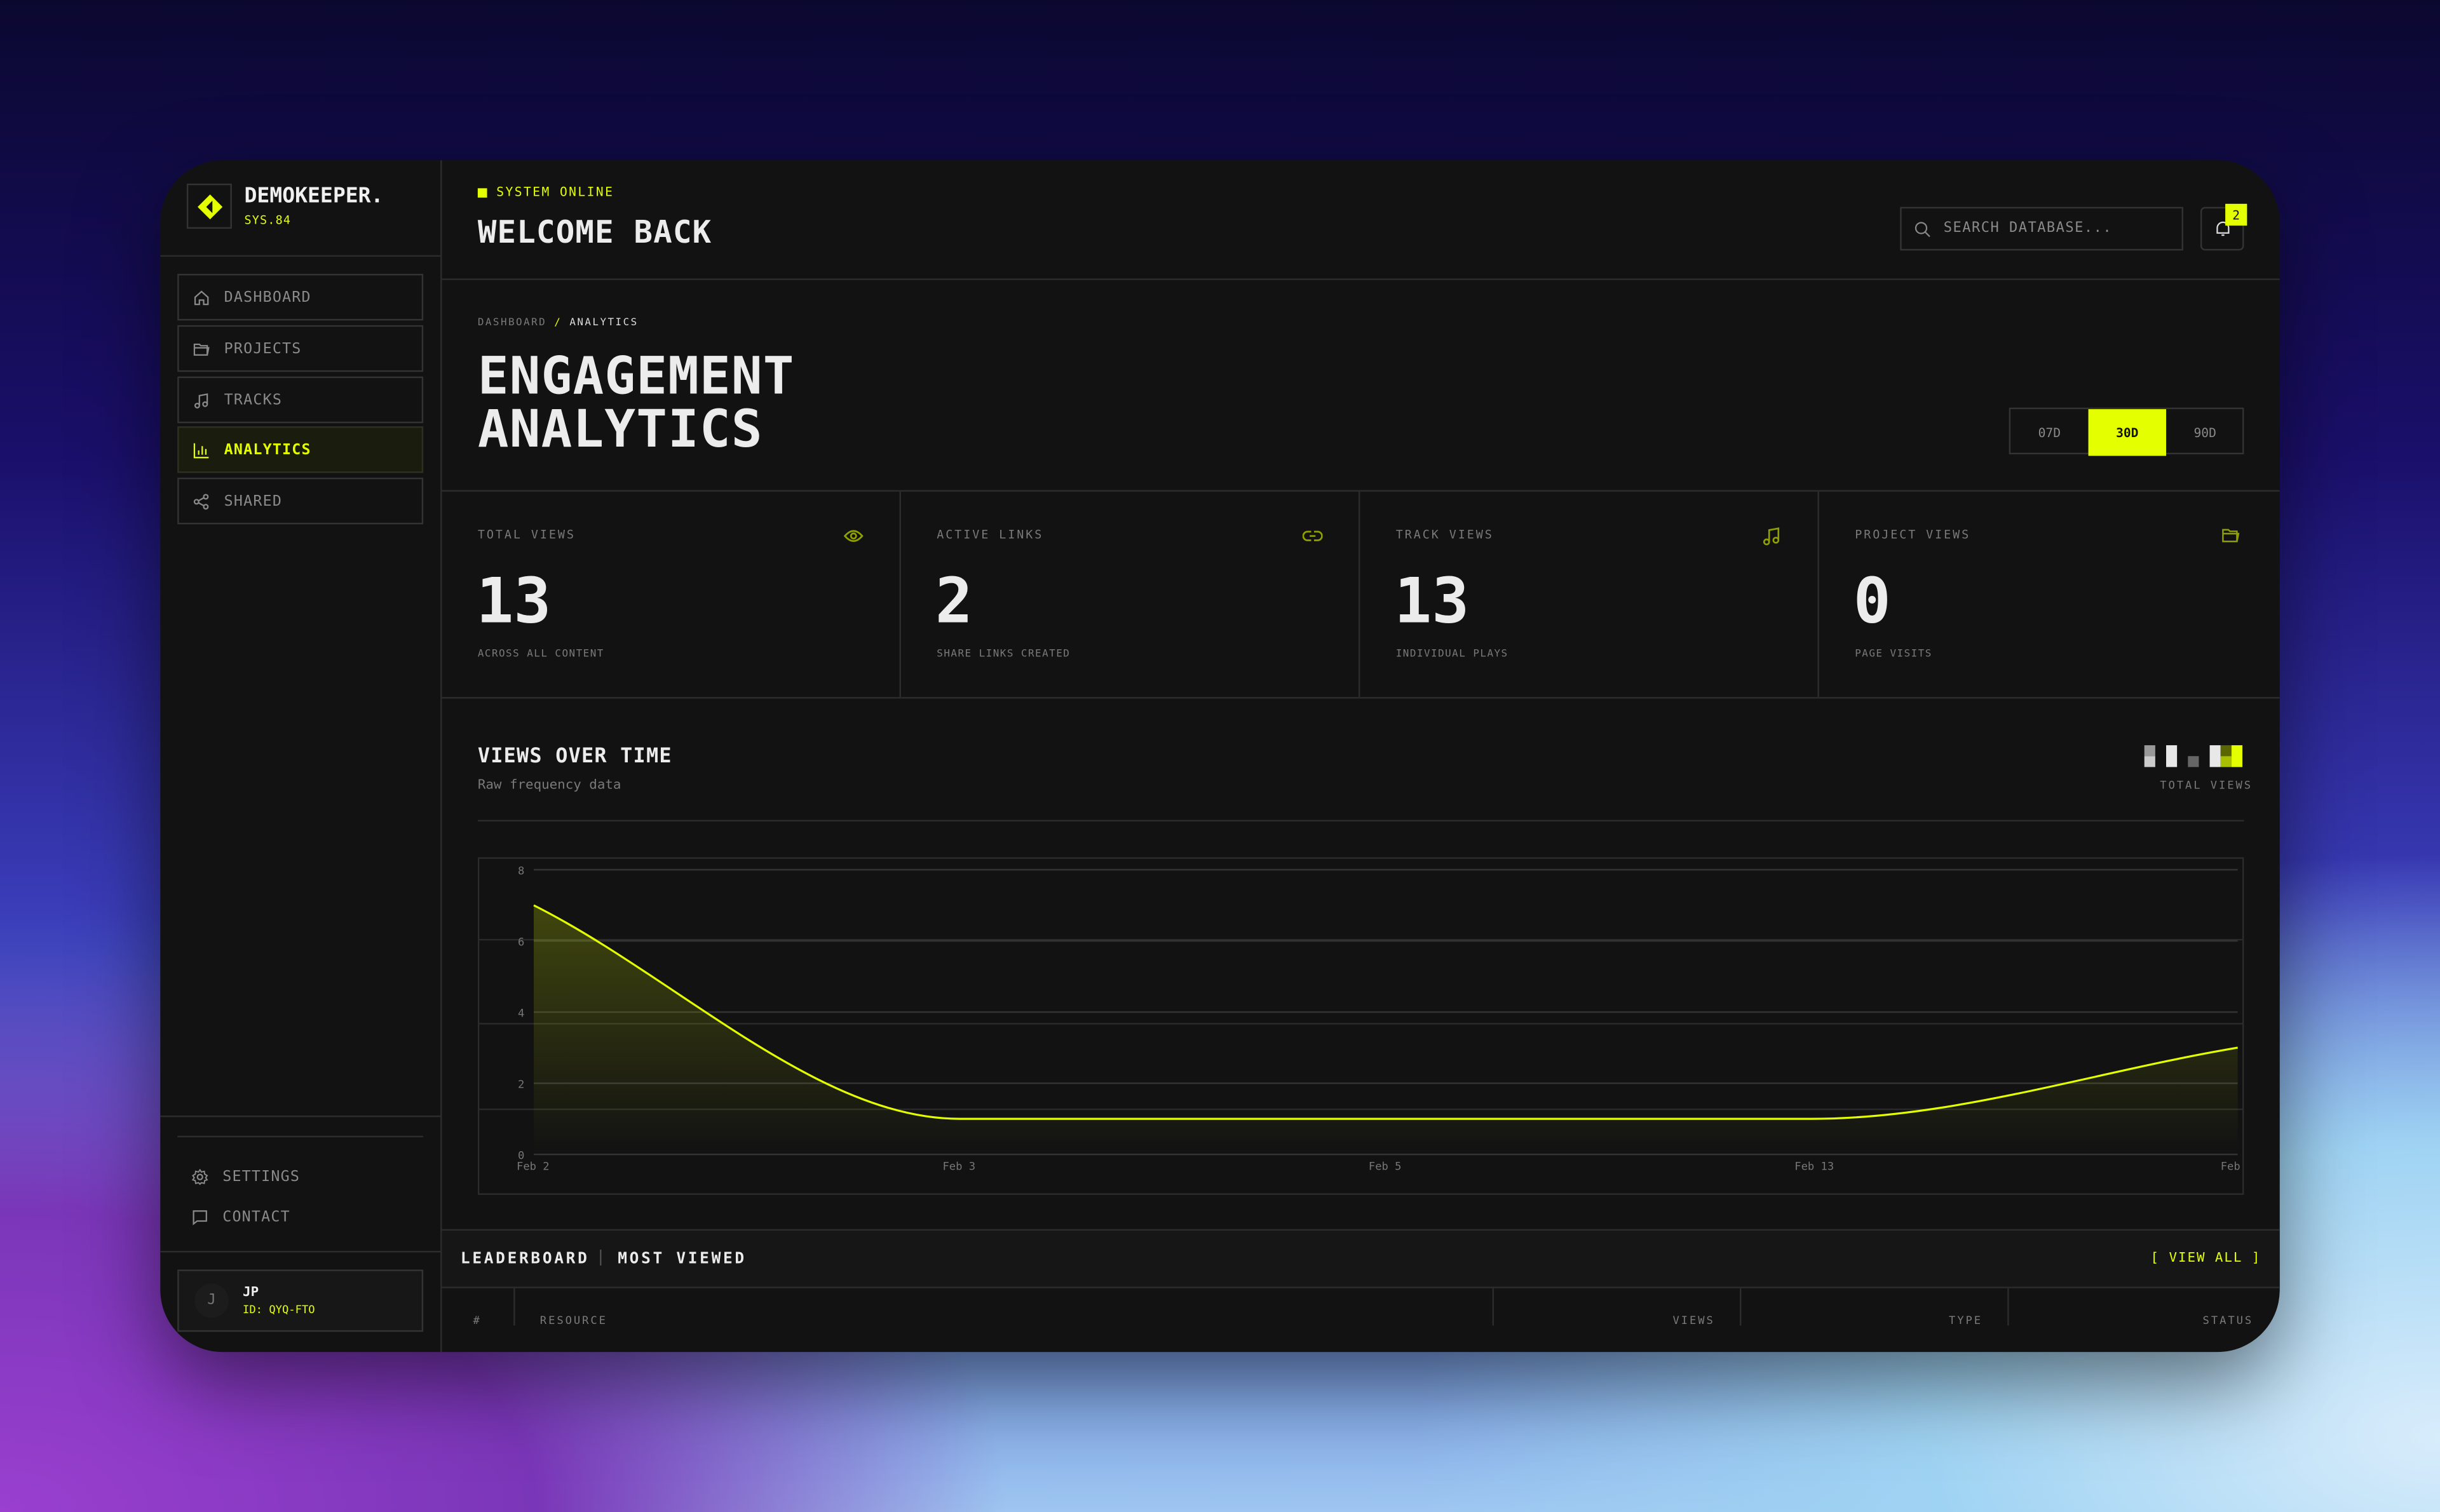 Image resolution: width=2440 pixels, height=1512 pixels. What do you see at coordinates (549, 785) in the screenshot?
I see `chart-subtitle: Raw frequency data` at bounding box center [549, 785].